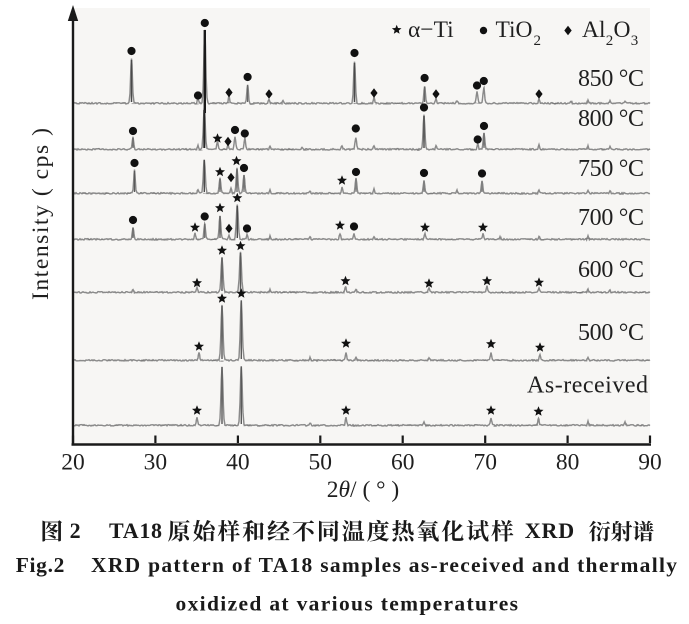 The height and width of the screenshot is (624, 689). I want to click on svg-text: TA18, so click(135, 530).